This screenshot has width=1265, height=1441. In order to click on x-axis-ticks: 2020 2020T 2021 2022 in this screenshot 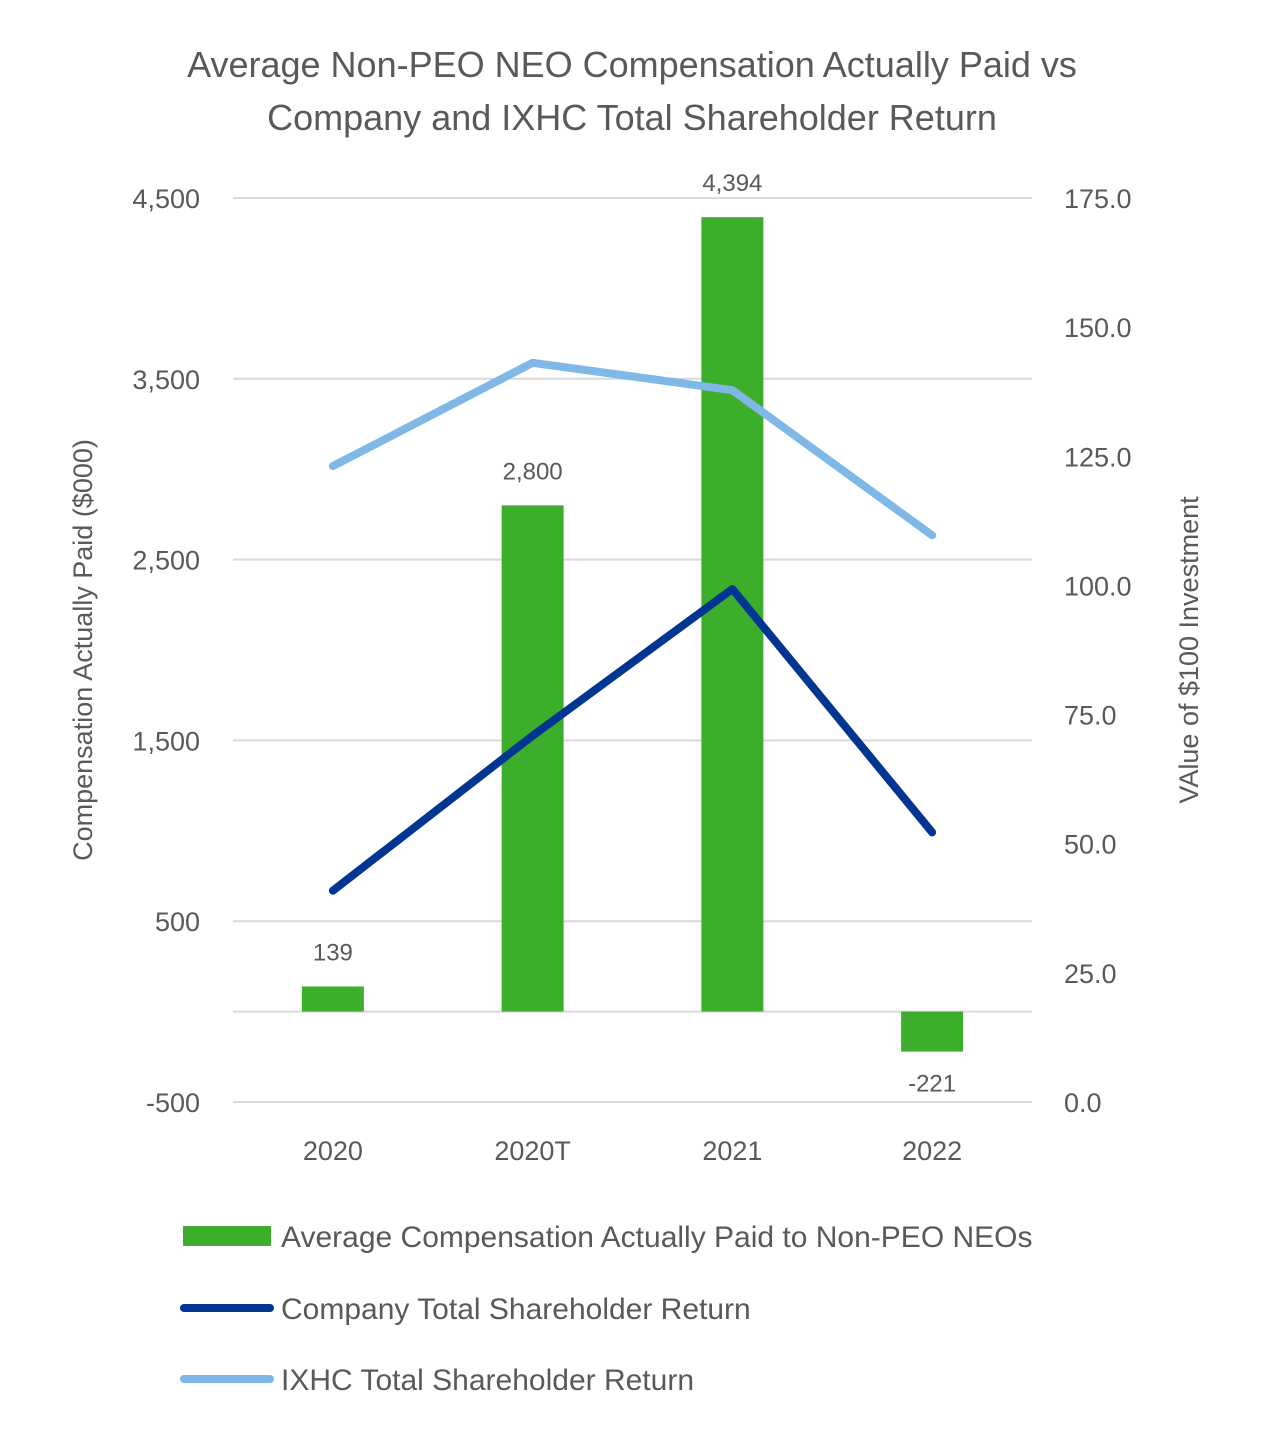, I will do `click(632, 1151)`.